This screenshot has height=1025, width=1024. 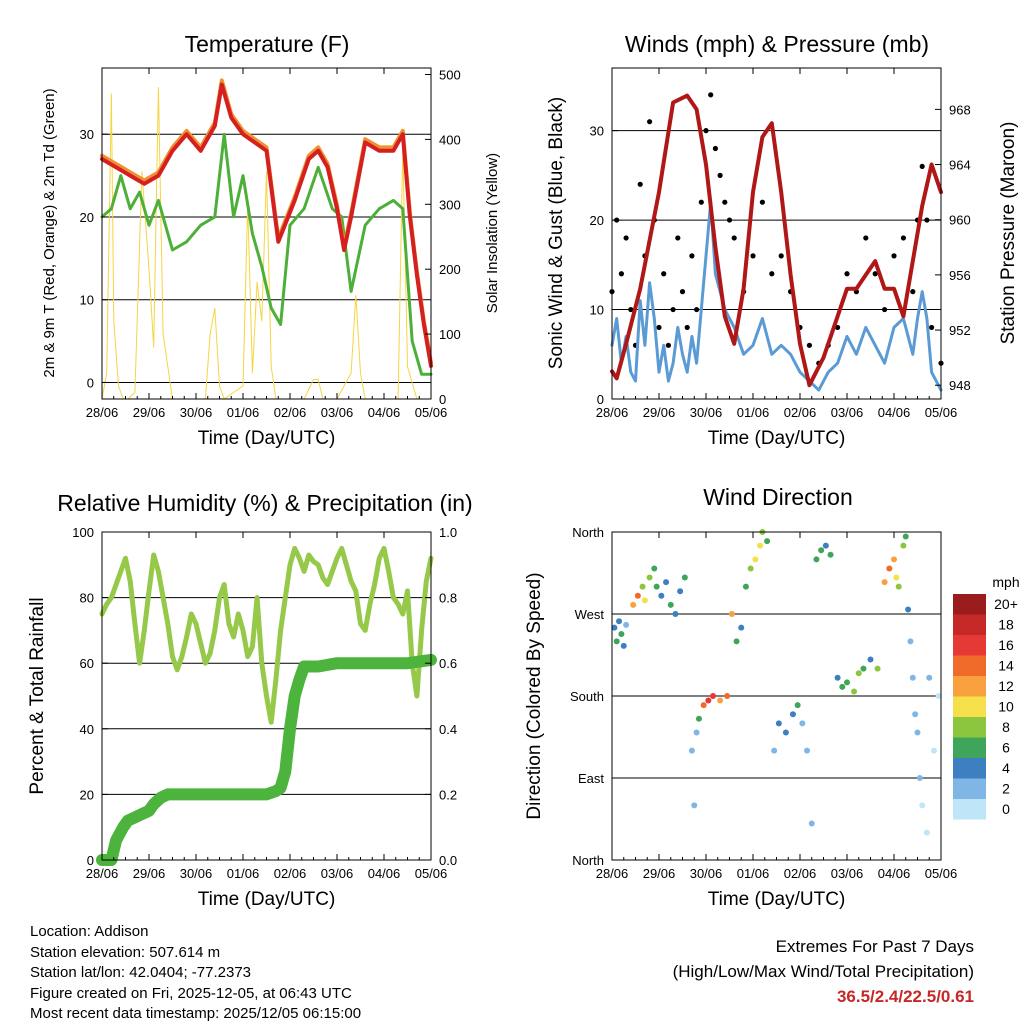 I want to click on y-tick-label: East, so click(x=591, y=778).